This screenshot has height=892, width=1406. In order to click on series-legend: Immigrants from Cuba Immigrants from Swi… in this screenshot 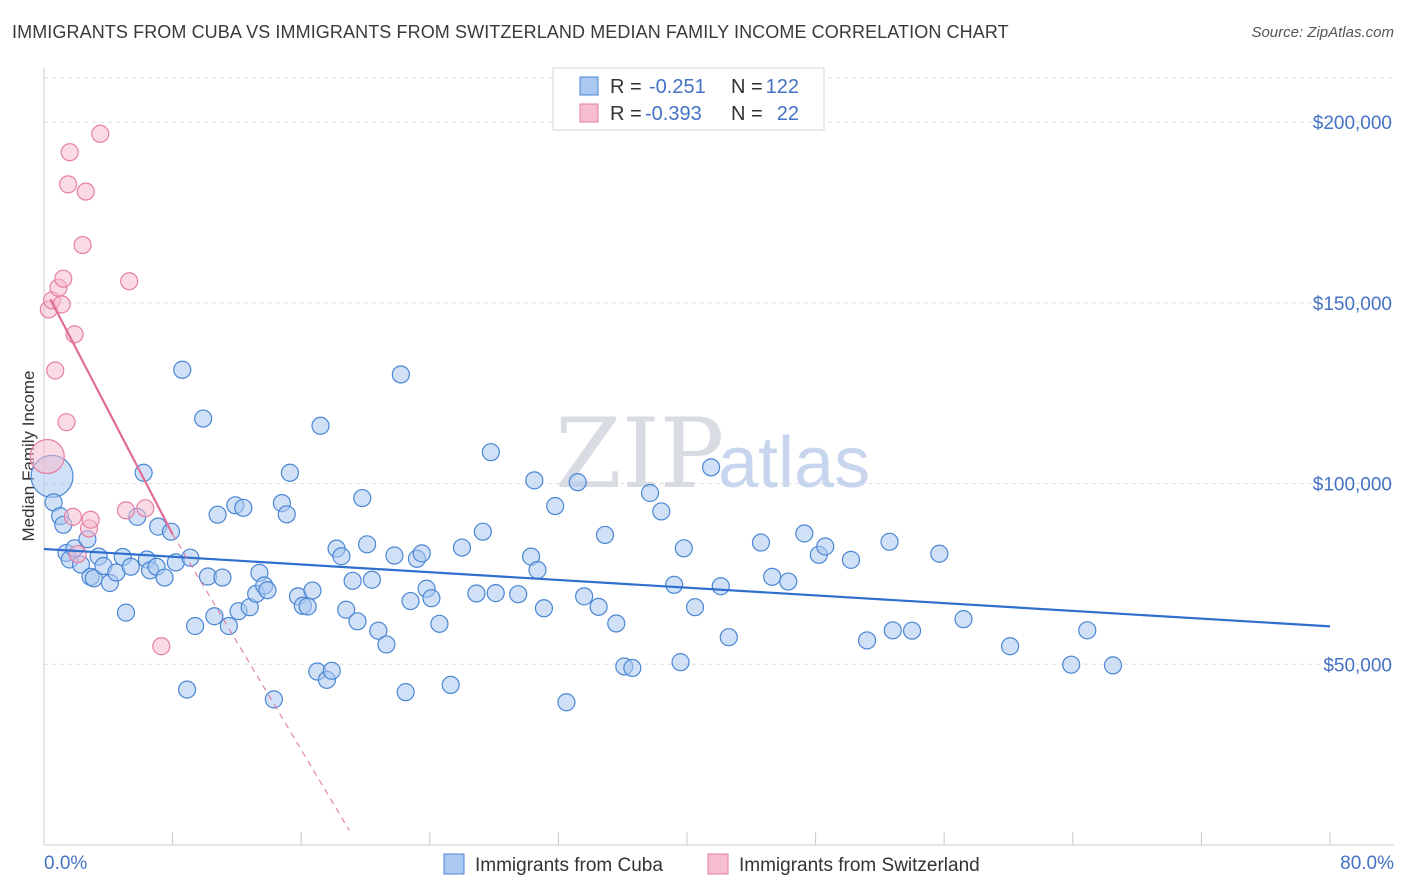, I will do `click(711, 864)`.